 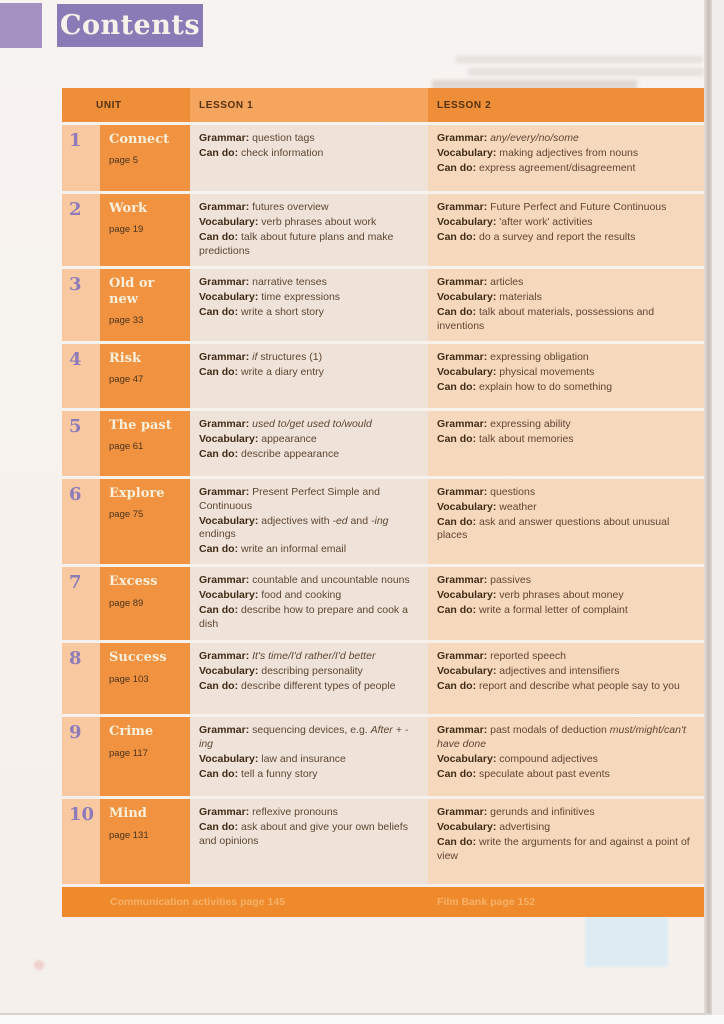 What do you see at coordinates (261, 371) in the screenshot?
I see `lesson-entry: Can do: write a diary entry` at bounding box center [261, 371].